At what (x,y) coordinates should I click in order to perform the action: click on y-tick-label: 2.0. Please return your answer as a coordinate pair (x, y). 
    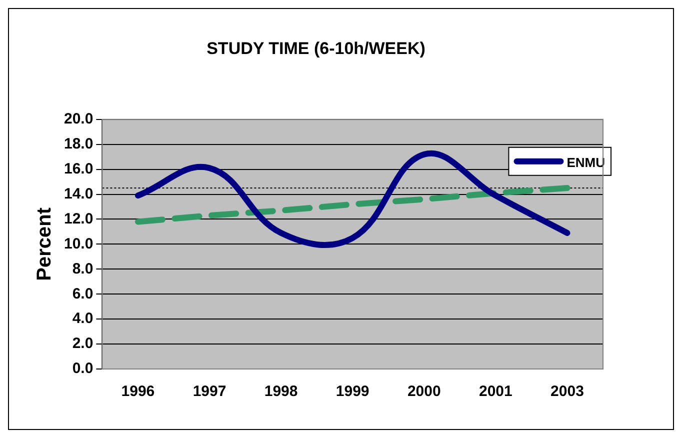
    Looking at the image, I should click on (83, 343).